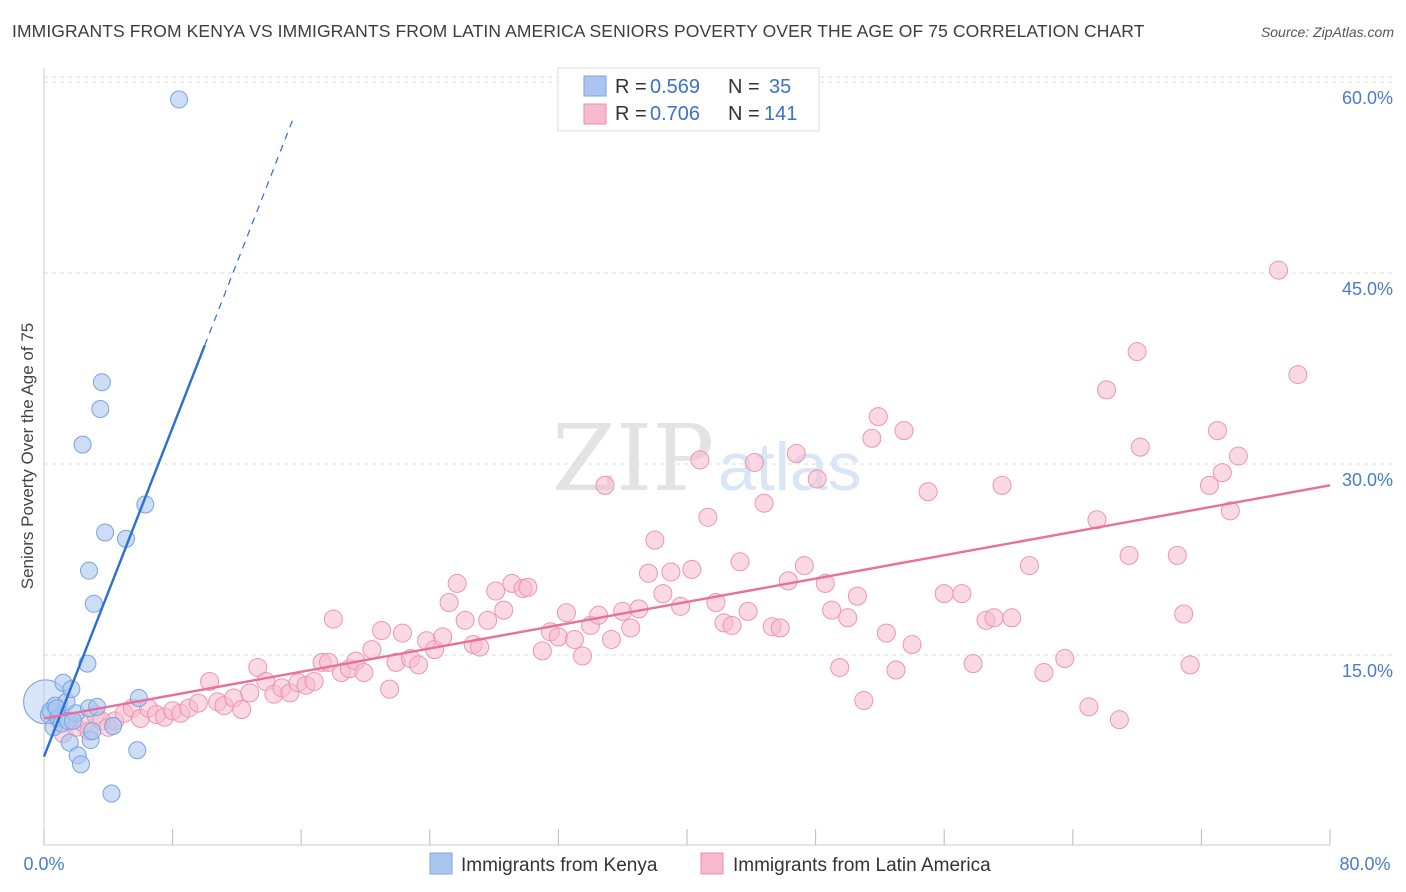  I want to click on watermark-zip: ZIP, so click(633, 458).